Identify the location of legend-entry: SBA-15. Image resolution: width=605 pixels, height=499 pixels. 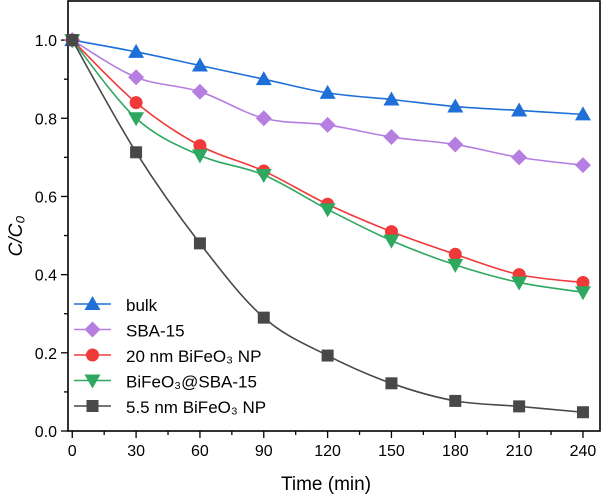
(129, 331).